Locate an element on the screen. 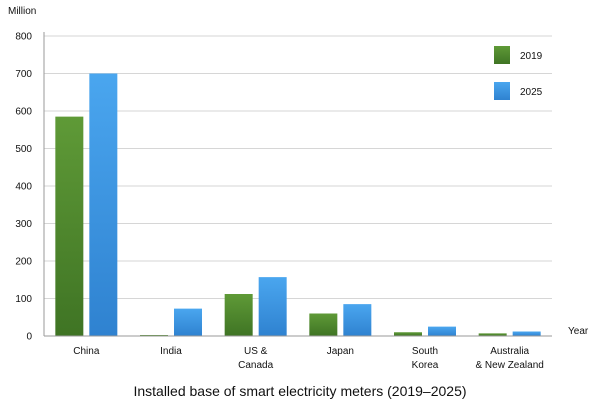  y-tick-label: 200 is located at coordinates (23, 262).